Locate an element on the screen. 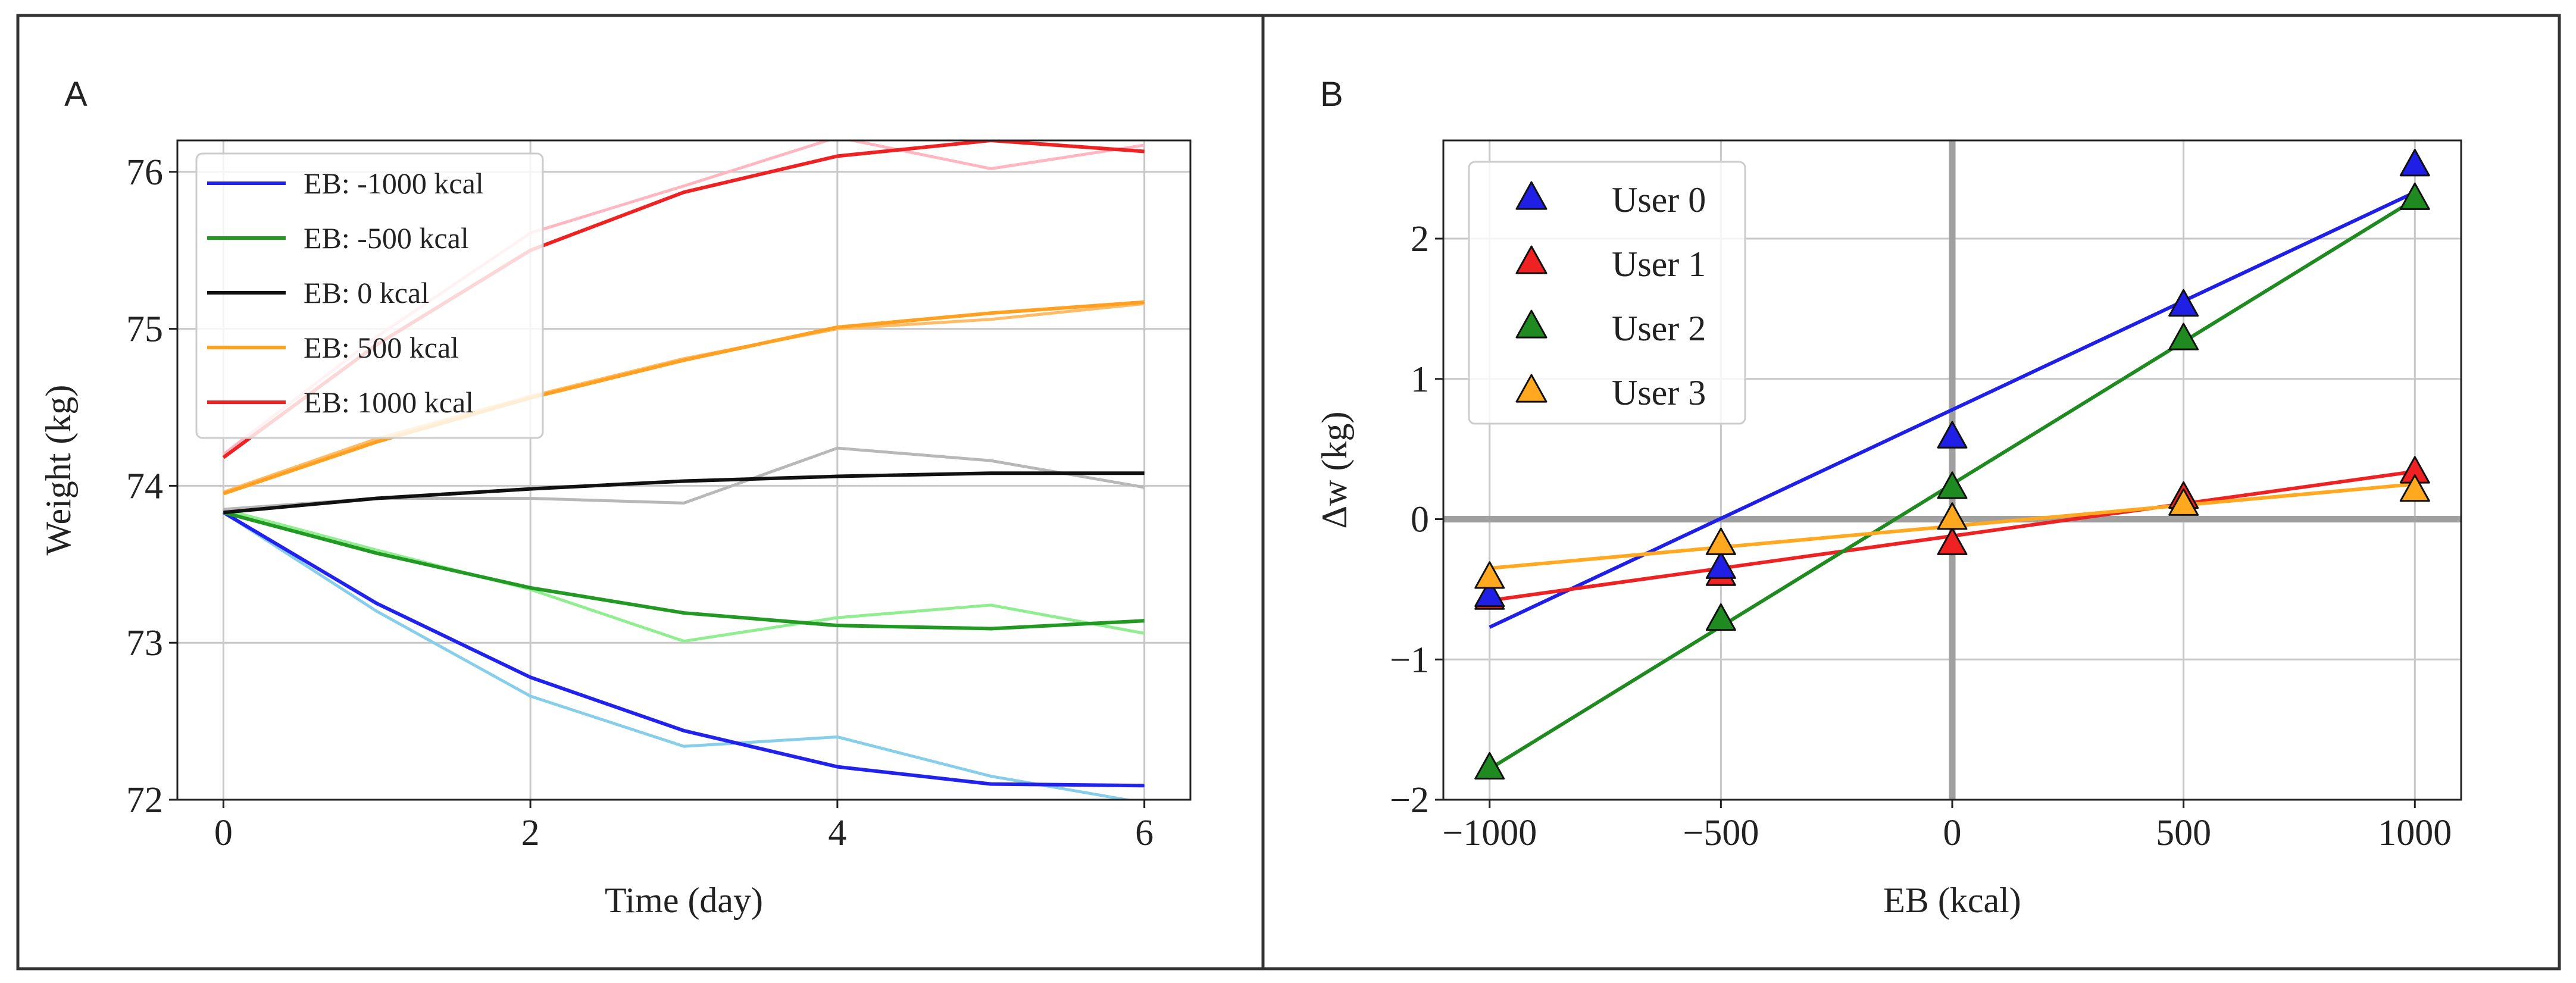  tick-label-x: 1000 is located at coordinates (2415, 833).